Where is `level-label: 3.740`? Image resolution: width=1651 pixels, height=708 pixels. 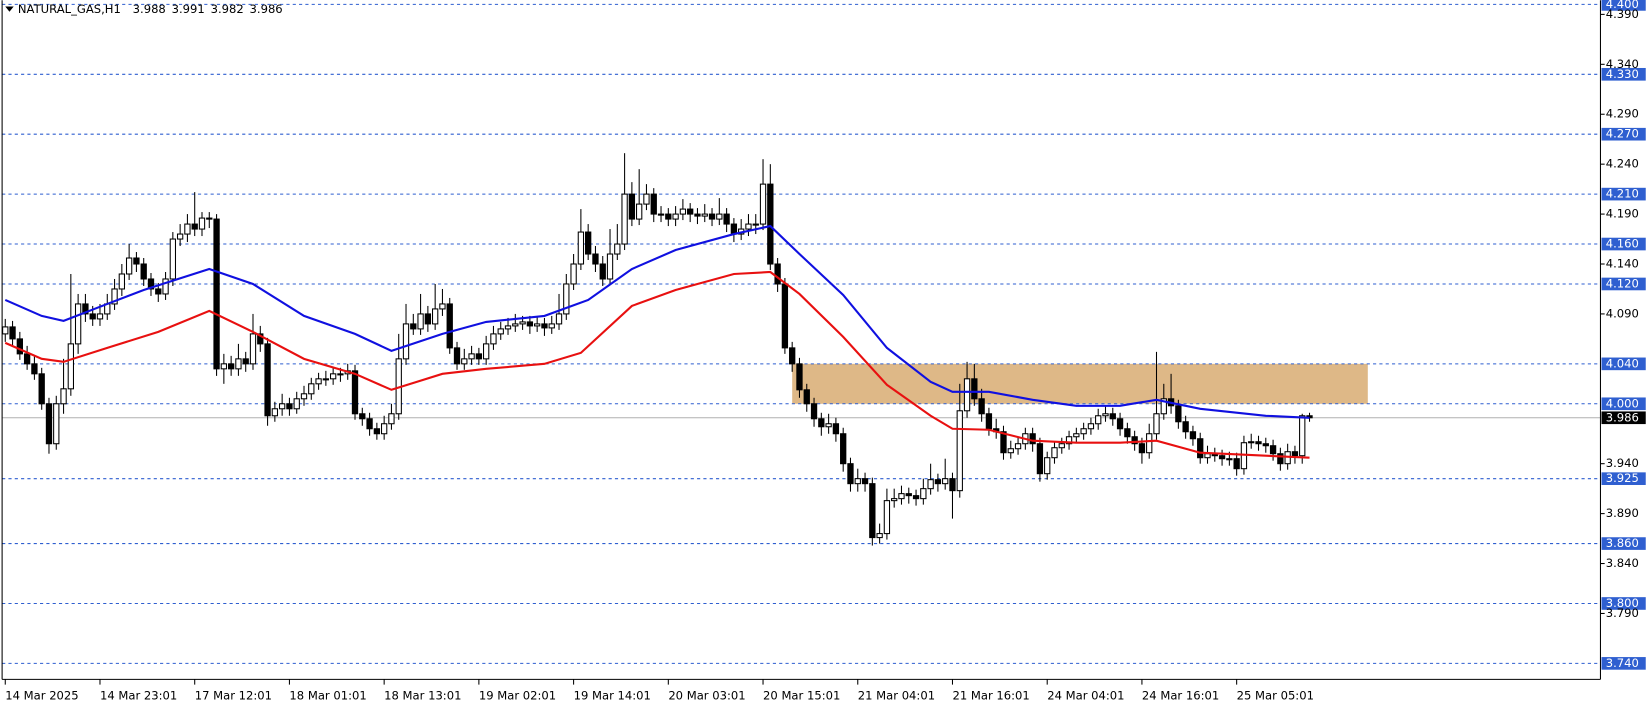
level-label: 3.740 is located at coordinates (1622, 663).